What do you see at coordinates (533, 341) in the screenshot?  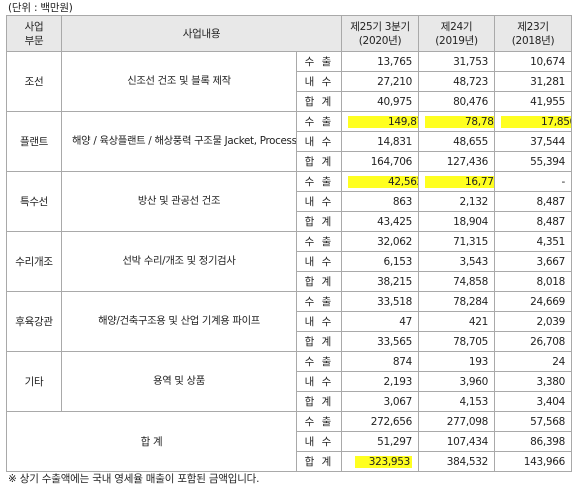 I see `value-cell: 26,708` at bounding box center [533, 341].